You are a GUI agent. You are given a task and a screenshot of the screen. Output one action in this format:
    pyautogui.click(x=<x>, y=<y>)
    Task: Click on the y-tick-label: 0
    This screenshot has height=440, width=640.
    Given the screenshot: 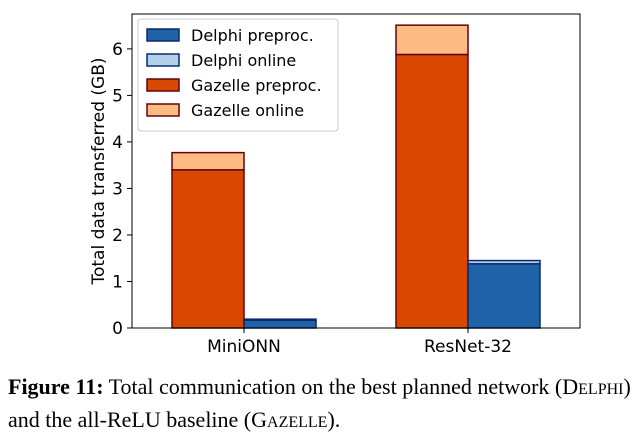 What is the action you would take?
    pyautogui.click(x=117, y=329)
    